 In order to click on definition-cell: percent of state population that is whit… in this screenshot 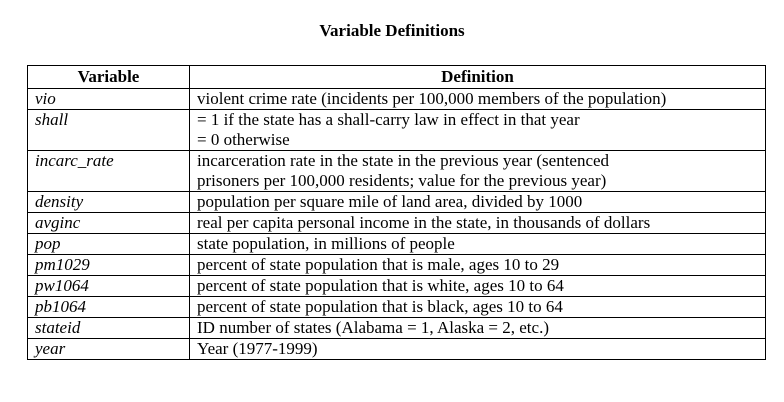, I will do `click(477, 286)`.